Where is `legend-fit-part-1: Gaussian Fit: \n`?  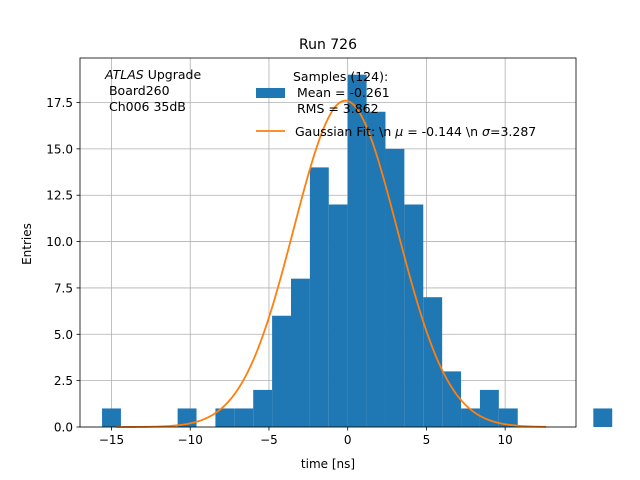
legend-fit-part-1: Gaussian Fit: \n is located at coordinates (345, 131).